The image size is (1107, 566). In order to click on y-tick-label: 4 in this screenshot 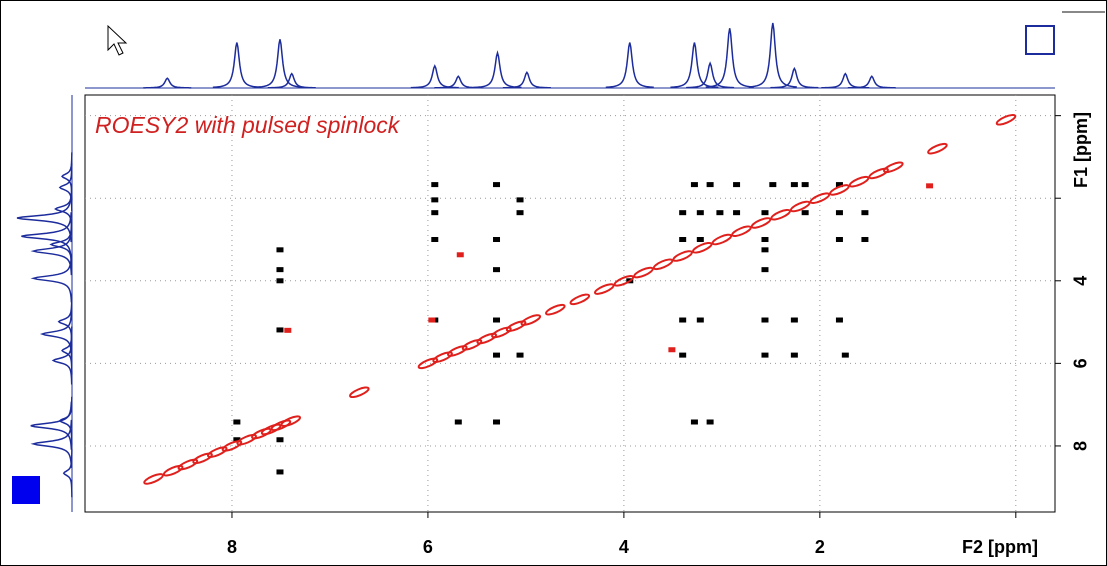, I will do `click(1081, 281)`.